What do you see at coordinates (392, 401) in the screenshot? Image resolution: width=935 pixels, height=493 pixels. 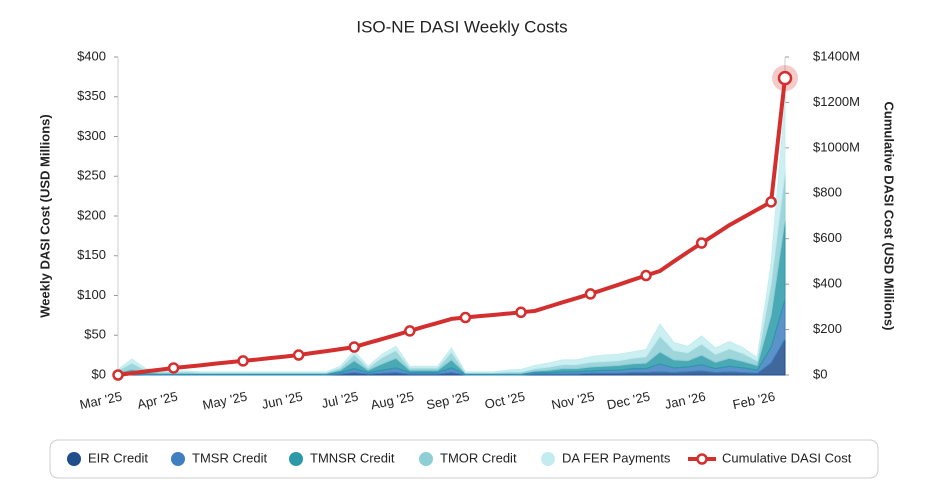 I see `x-tick-label: Aug '25` at bounding box center [392, 401].